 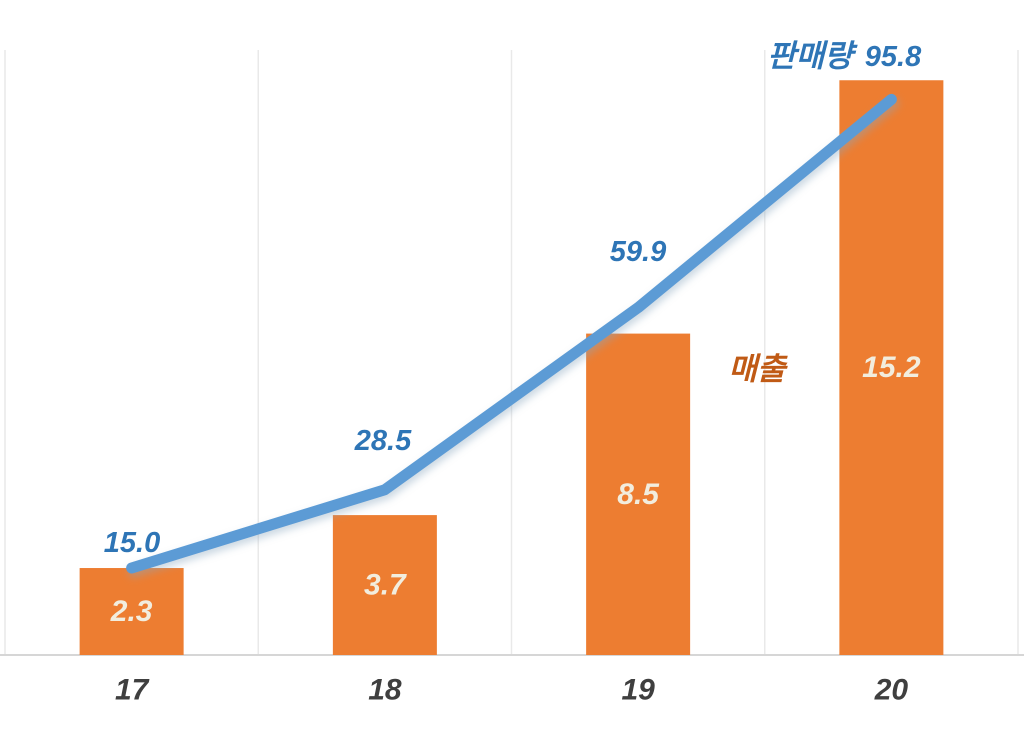 What do you see at coordinates (812, 56) in the screenshot?
I see `line-series-name-label: 판매량` at bounding box center [812, 56].